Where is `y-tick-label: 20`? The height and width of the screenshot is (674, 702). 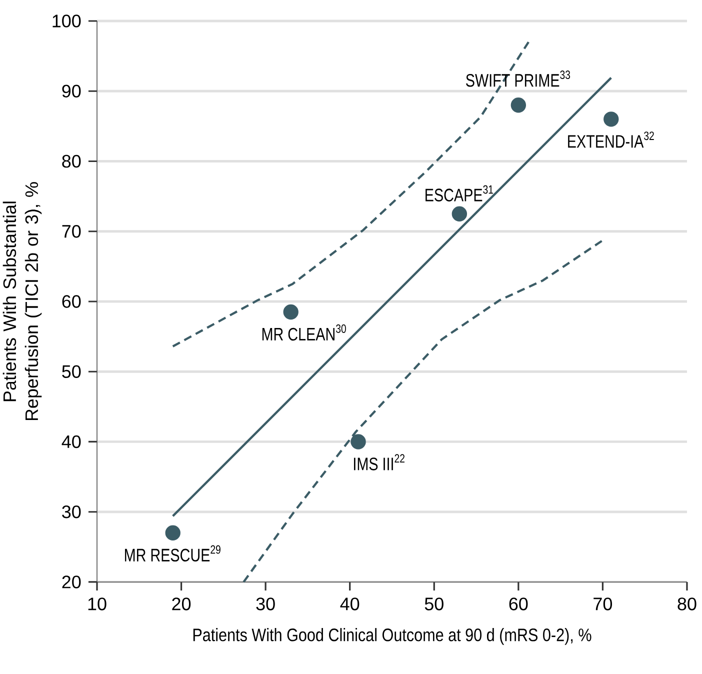
y-tick-label: 20 is located at coordinates (71, 582).